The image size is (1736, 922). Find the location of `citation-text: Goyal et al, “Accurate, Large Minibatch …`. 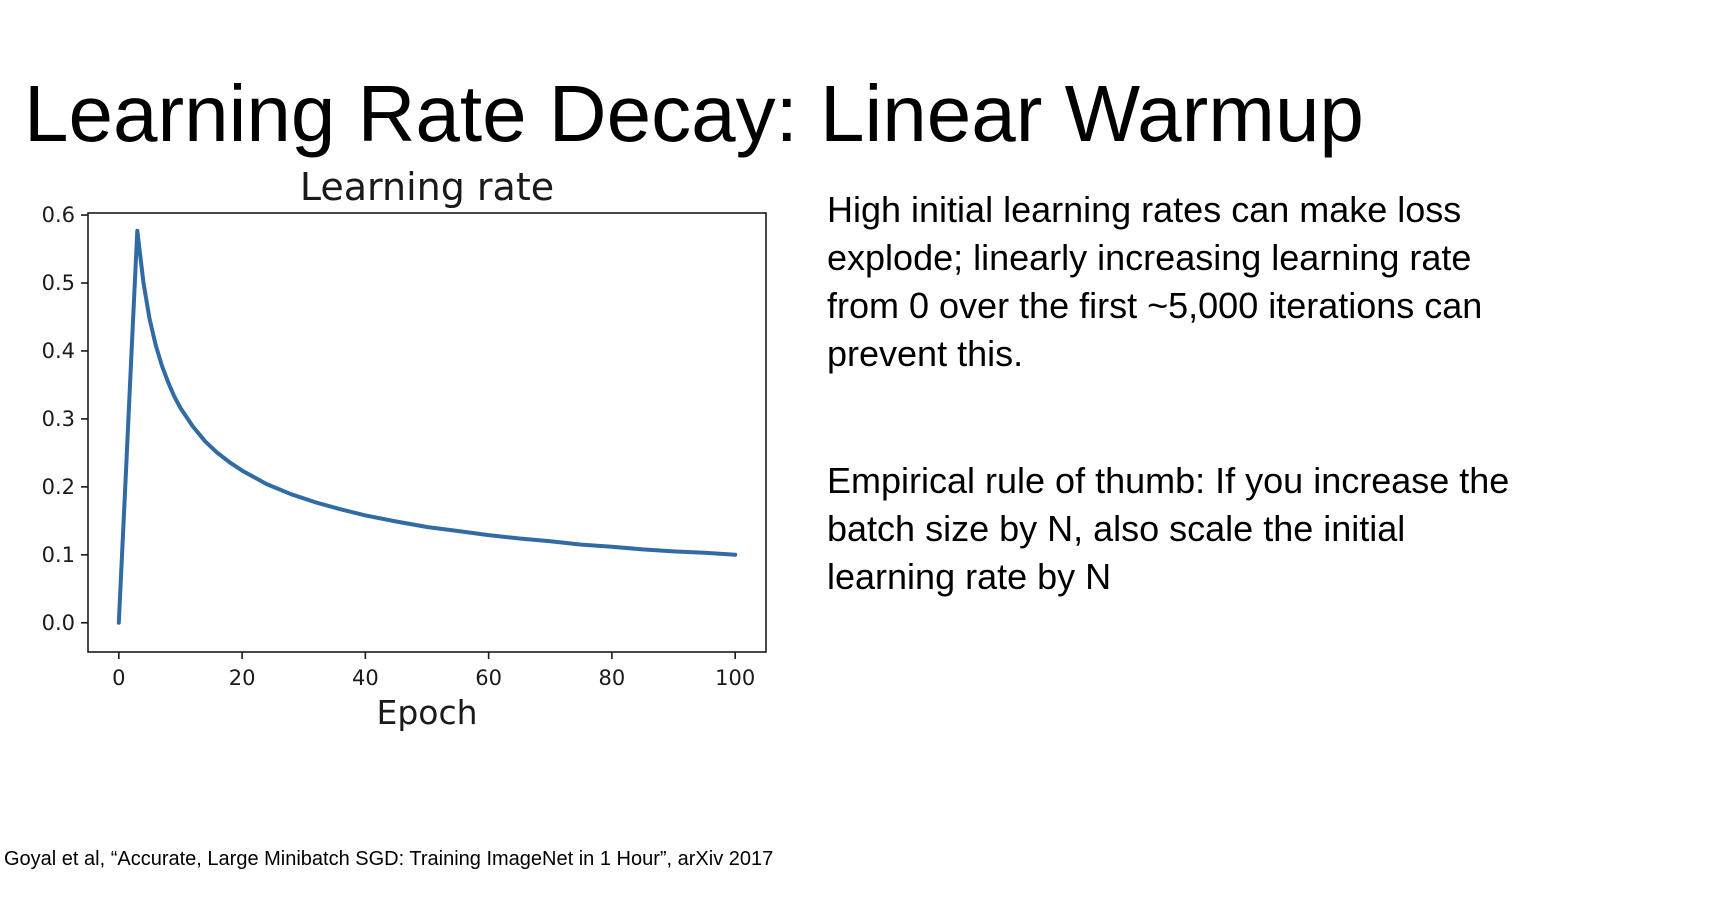

citation-text: Goyal et al, “Accurate, Large Minibatch … is located at coordinates (389, 859).